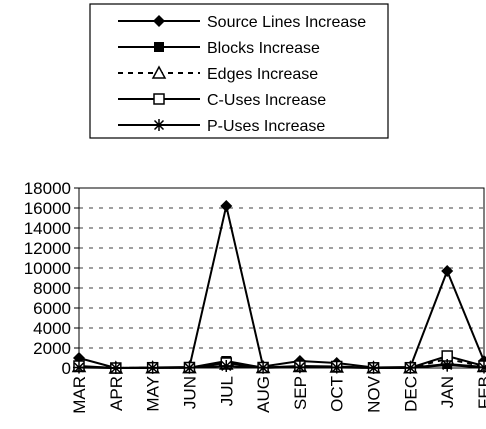 The height and width of the screenshot is (429, 486). I want to click on y-tick-label: 0, so click(66, 368).